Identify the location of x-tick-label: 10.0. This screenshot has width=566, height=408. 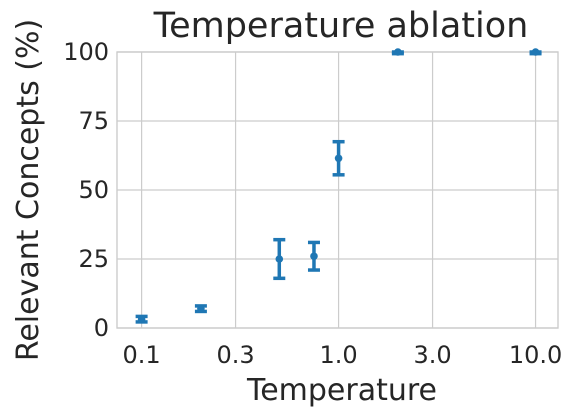
(535, 355).